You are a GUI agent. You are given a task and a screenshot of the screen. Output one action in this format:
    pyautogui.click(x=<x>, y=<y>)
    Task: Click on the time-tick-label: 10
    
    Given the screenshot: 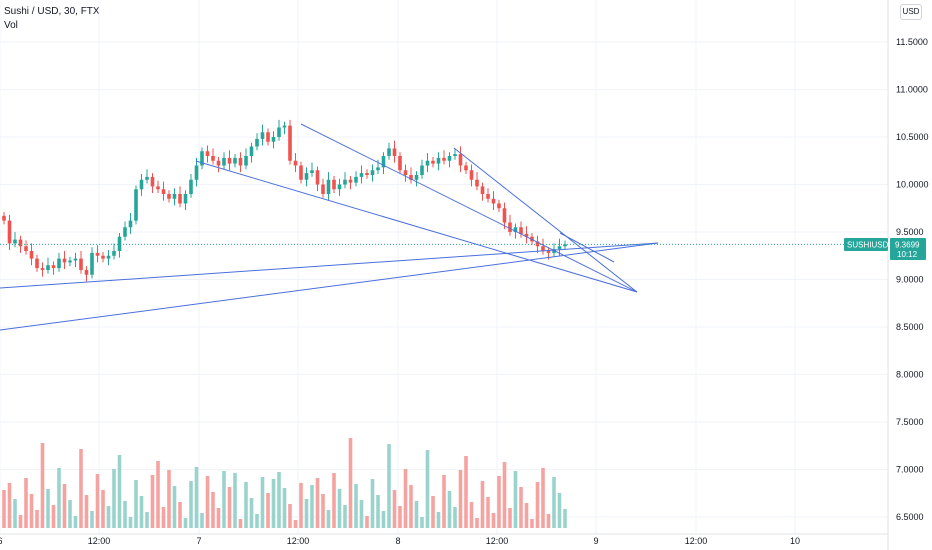 What is the action you would take?
    pyautogui.click(x=795, y=541)
    